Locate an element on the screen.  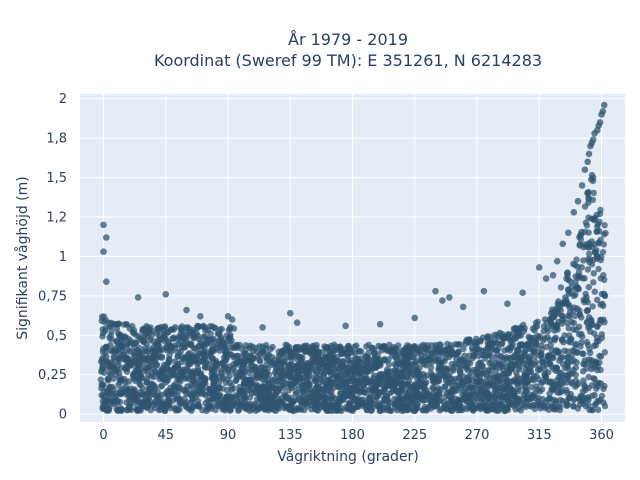
x-tick-label: 90 is located at coordinates (228, 435).